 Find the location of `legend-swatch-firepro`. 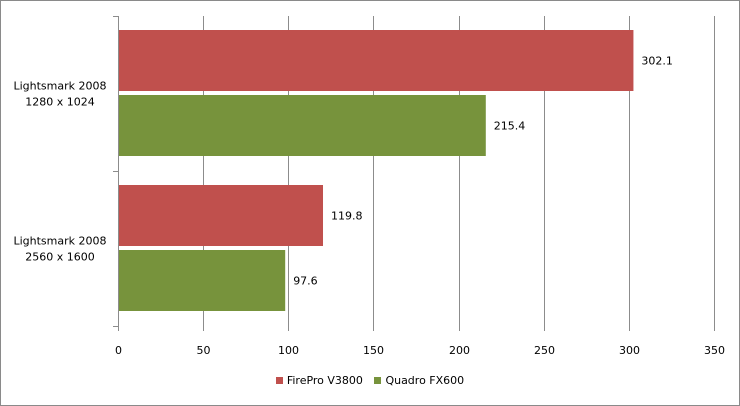

legend-swatch-firepro is located at coordinates (279, 380).